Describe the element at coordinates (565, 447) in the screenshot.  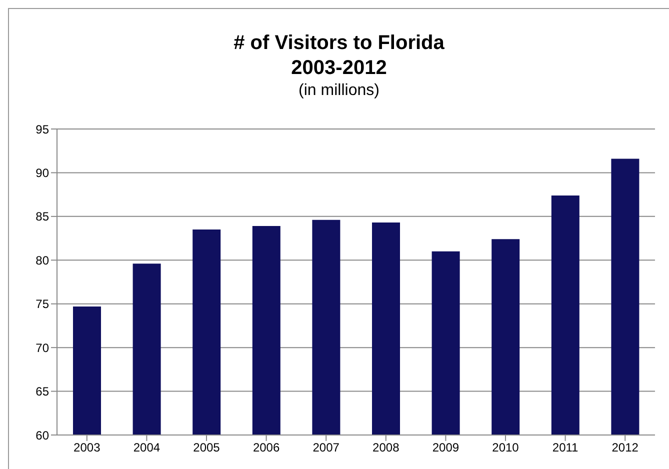
I see `x-tick-label: 2011` at that location.